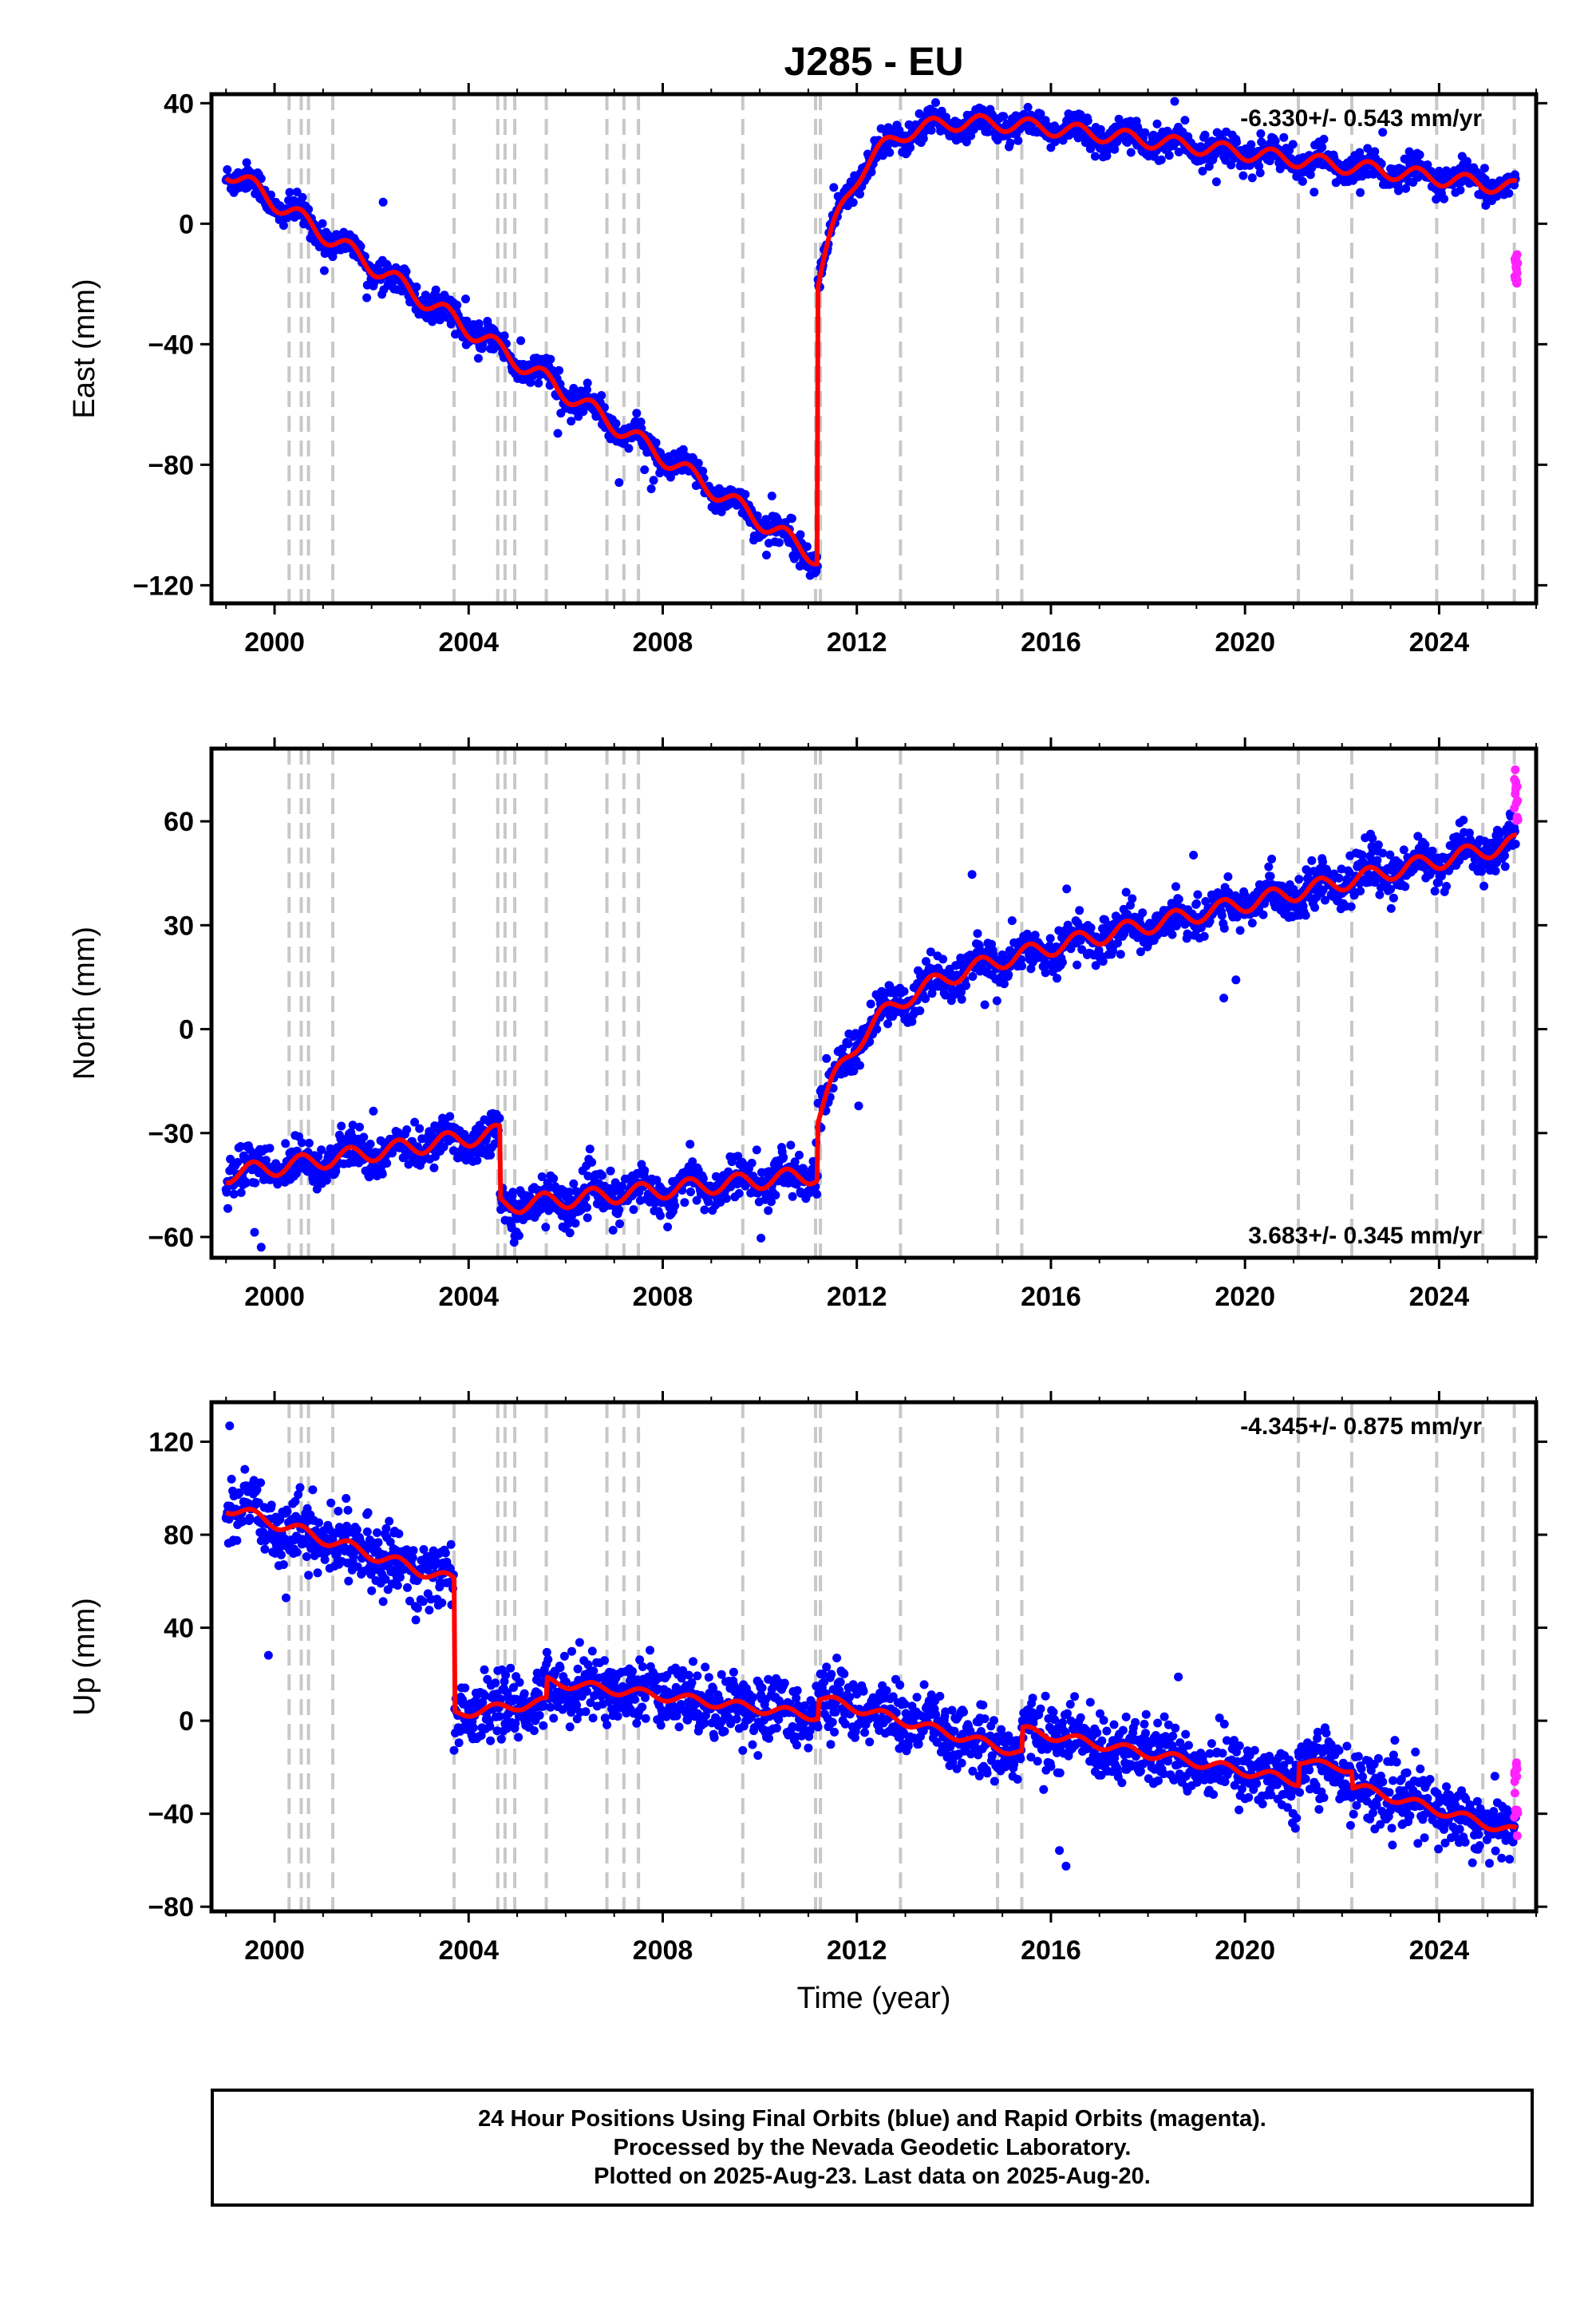  Describe the element at coordinates (84, 1003) in the screenshot. I see `north-y-axis-title: North (mm)` at that location.